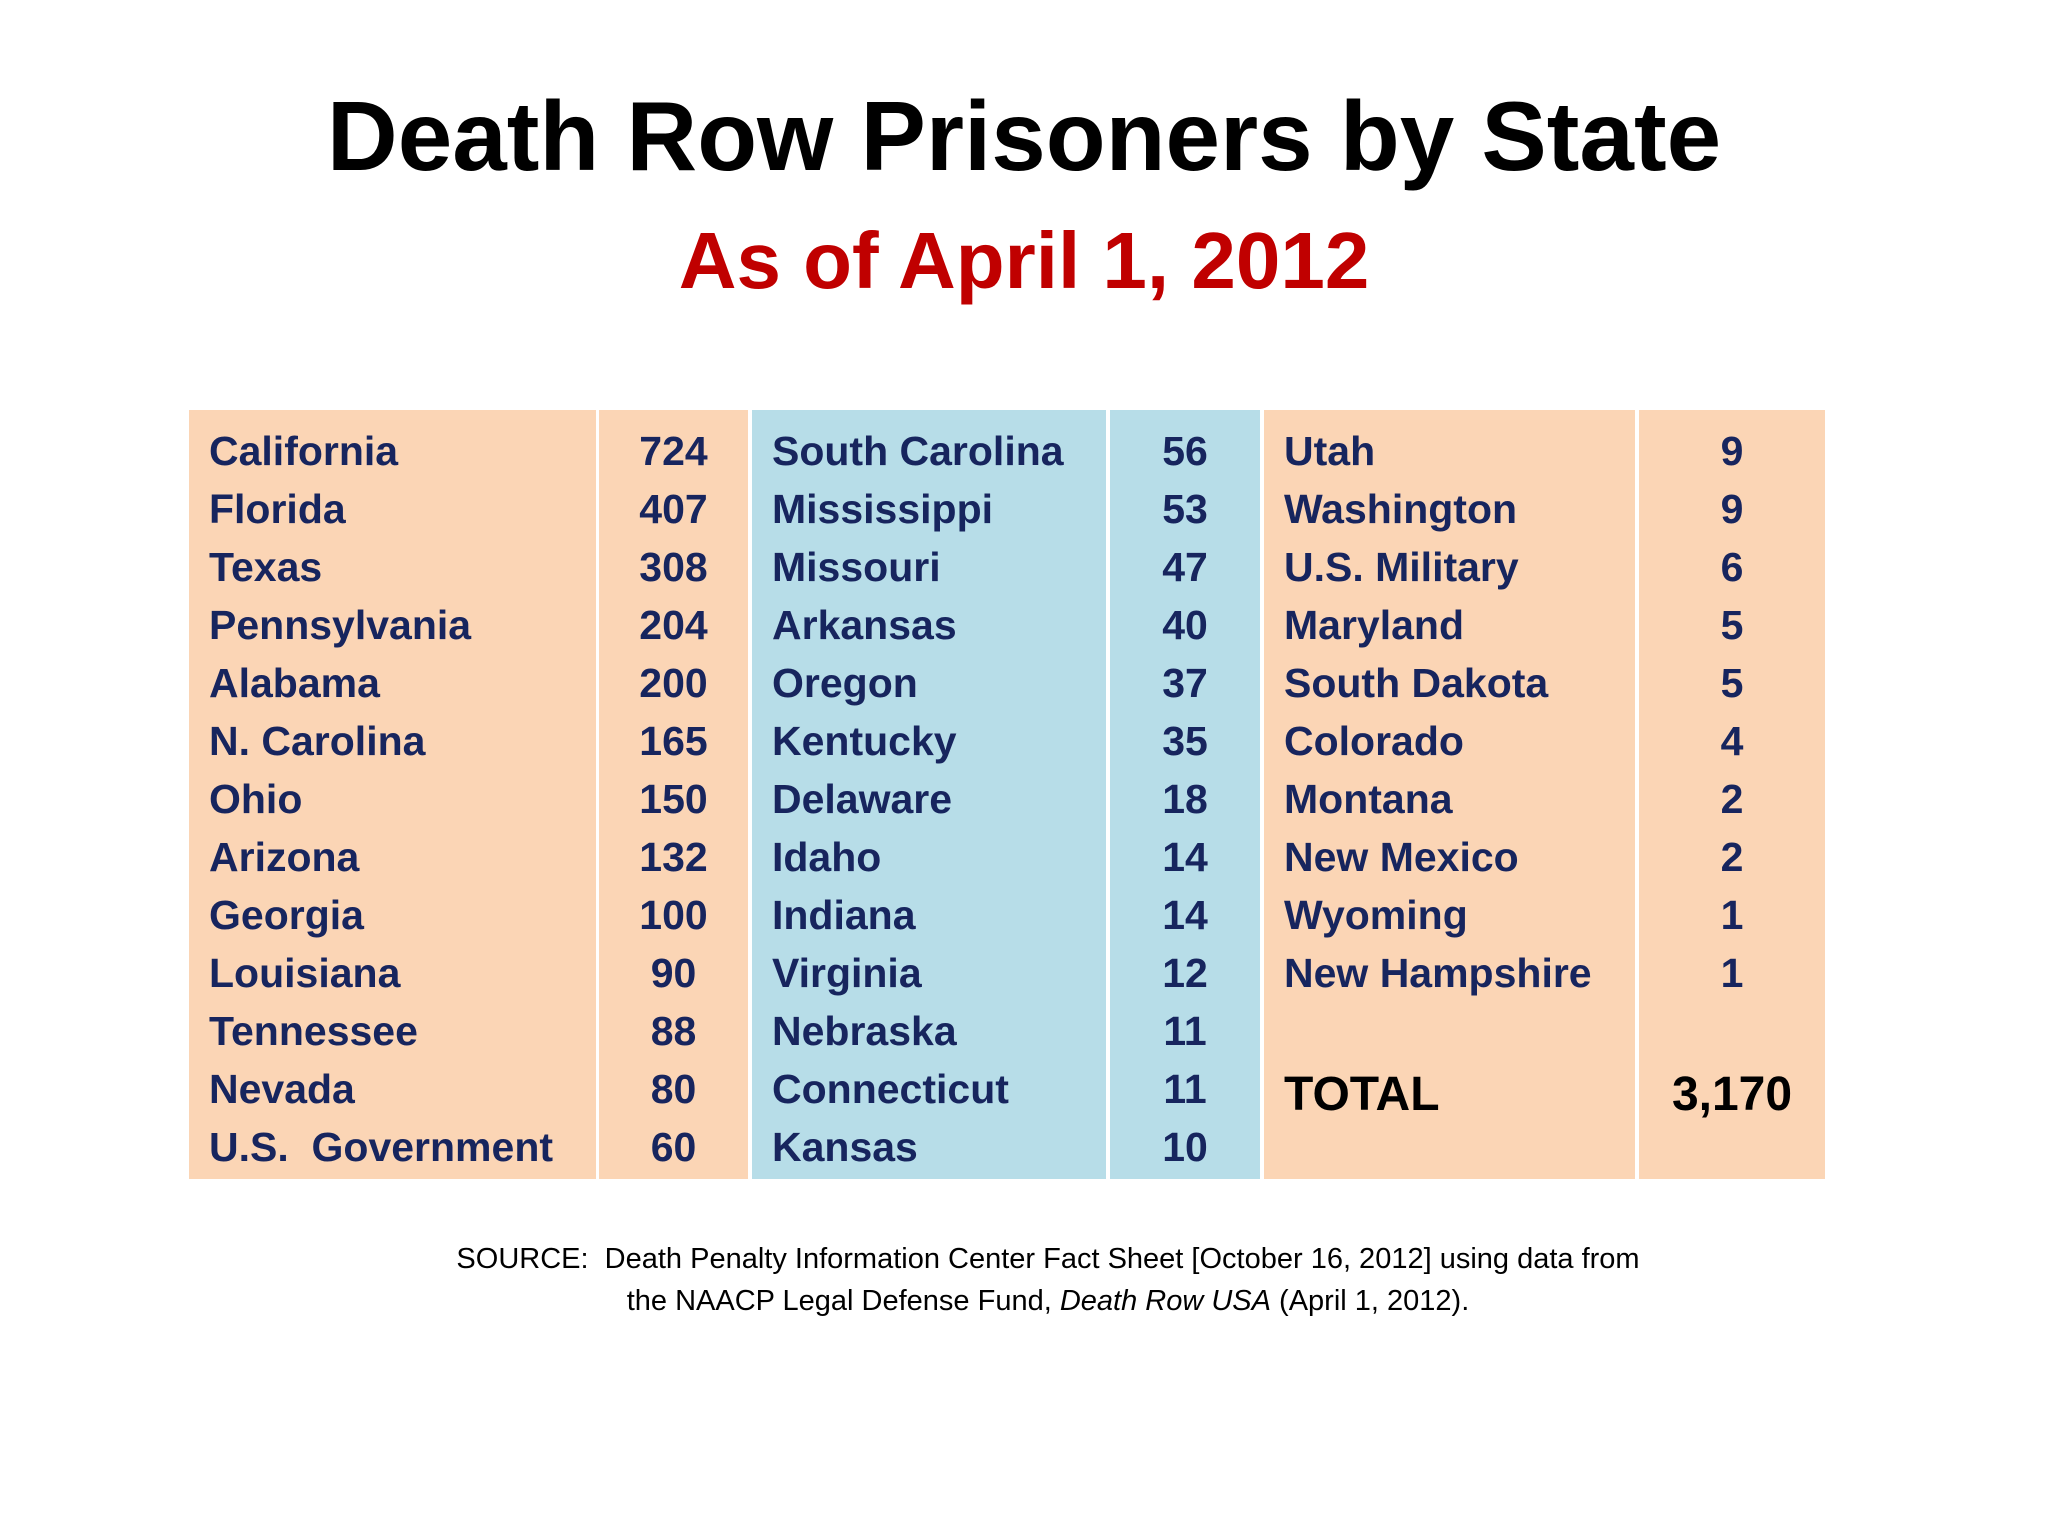  I want to click on state-name: Idaho, so click(827, 857).